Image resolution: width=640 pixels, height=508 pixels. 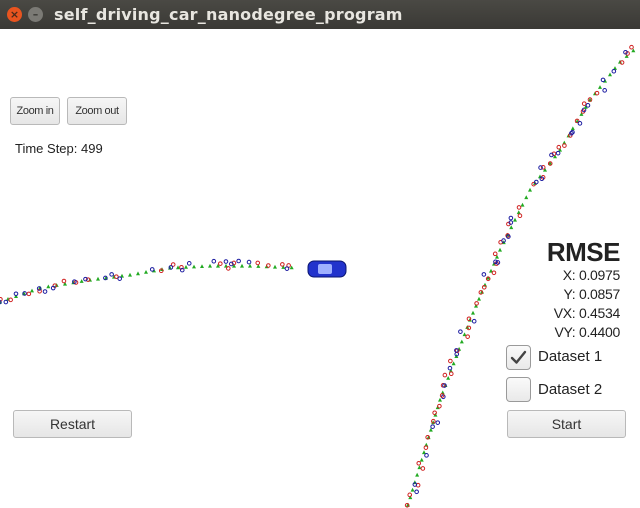 I want to click on close-icon: ×, so click(x=14, y=14).